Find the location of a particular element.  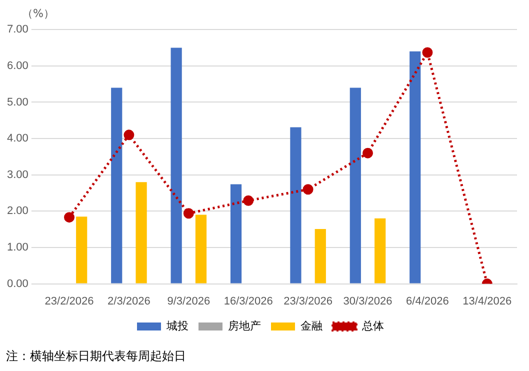

x-tick-label: 2/3/2026 is located at coordinates (129, 301).